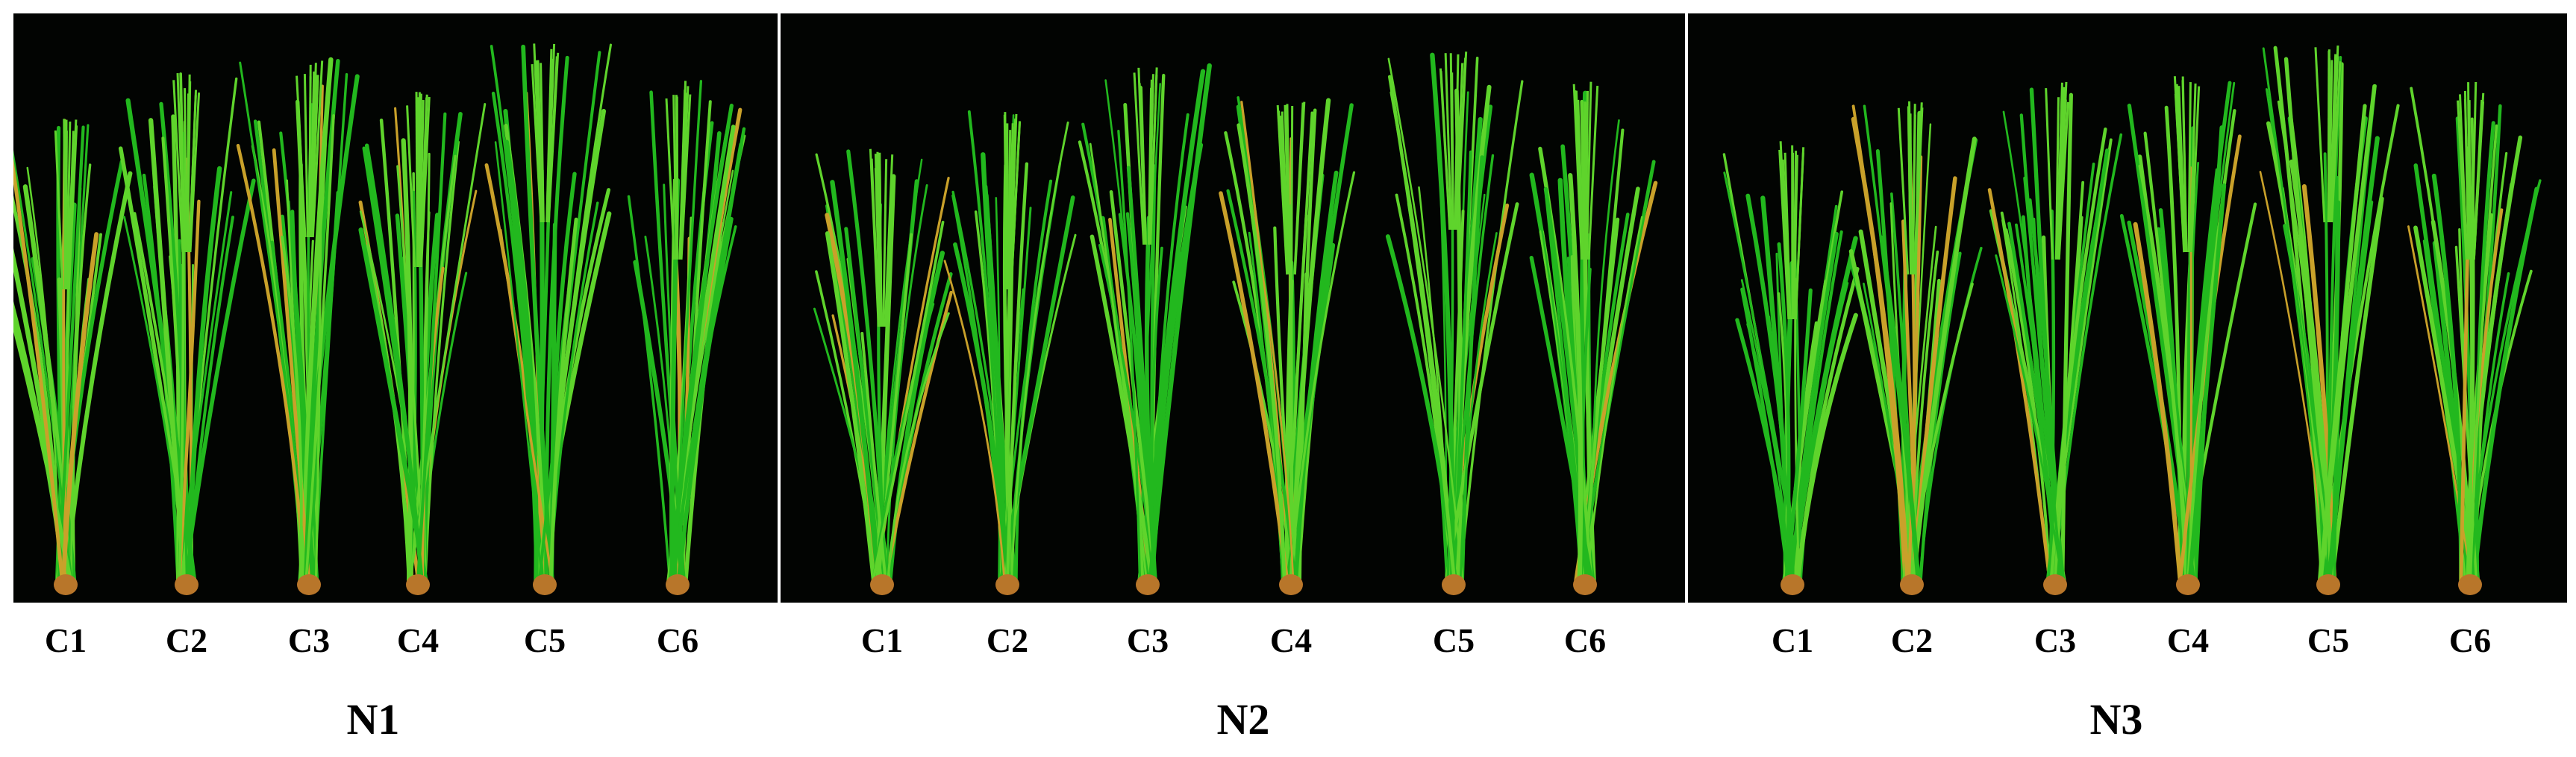 This screenshot has height=757, width=2576. What do you see at coordinates (1007, 640) in the screenshot?
I see `cultivar-label: C2` at bounding box center [1007, 640].